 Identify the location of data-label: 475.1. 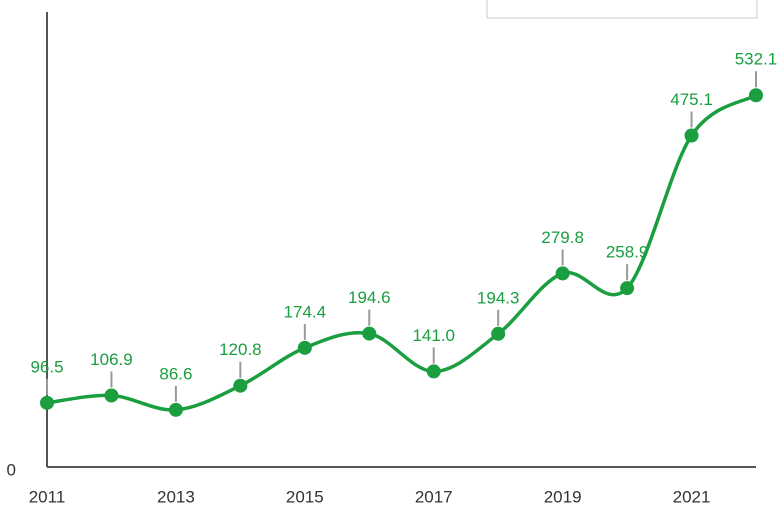
(691, 99).